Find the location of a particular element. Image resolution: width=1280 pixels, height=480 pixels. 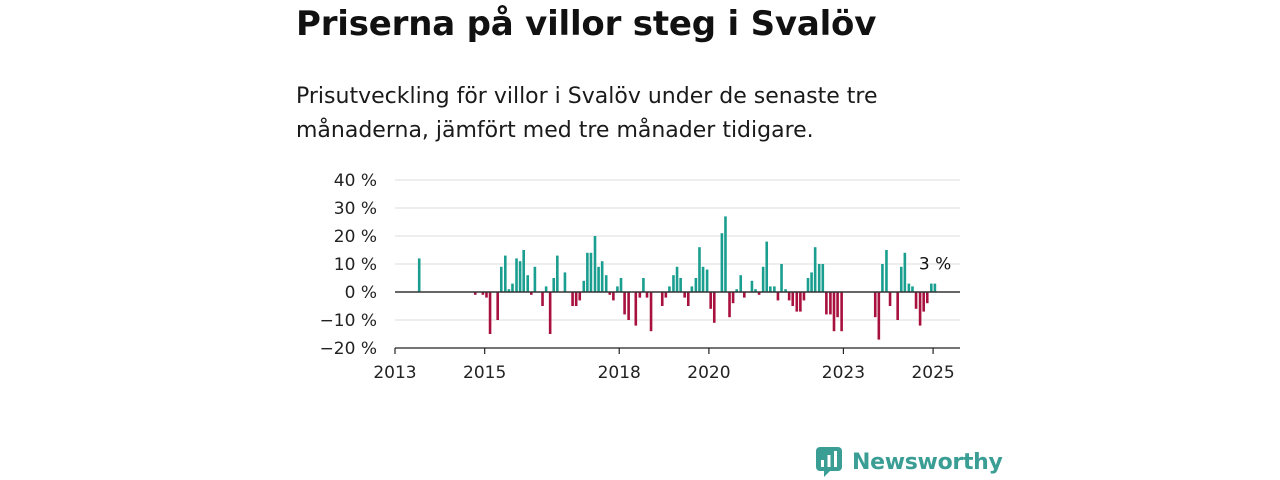

y-tick-label: 40 % is located at coordinates (355, 181).